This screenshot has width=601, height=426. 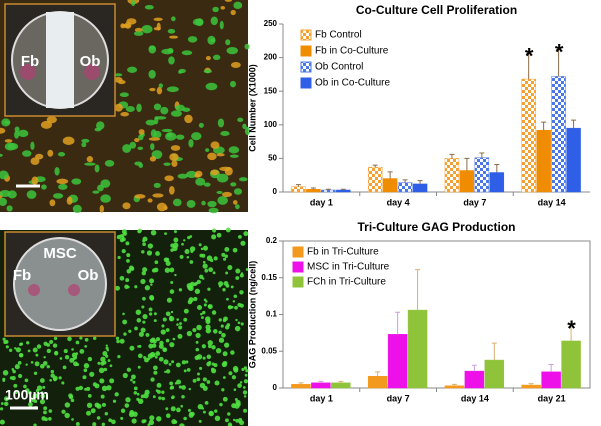 I want to click on legend-swatch, so click(x=298, y=267).